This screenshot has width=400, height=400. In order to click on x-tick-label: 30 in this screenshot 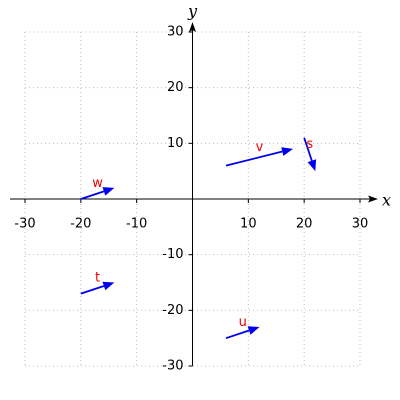, I will do `click(360, 224)`.